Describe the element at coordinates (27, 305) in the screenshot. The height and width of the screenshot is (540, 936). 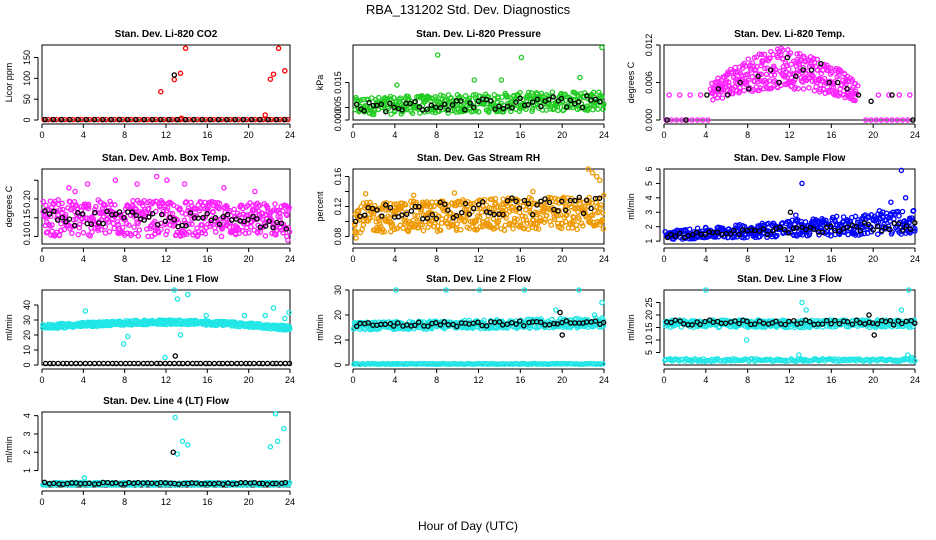
I see `y-tick-label: 40` at that location.